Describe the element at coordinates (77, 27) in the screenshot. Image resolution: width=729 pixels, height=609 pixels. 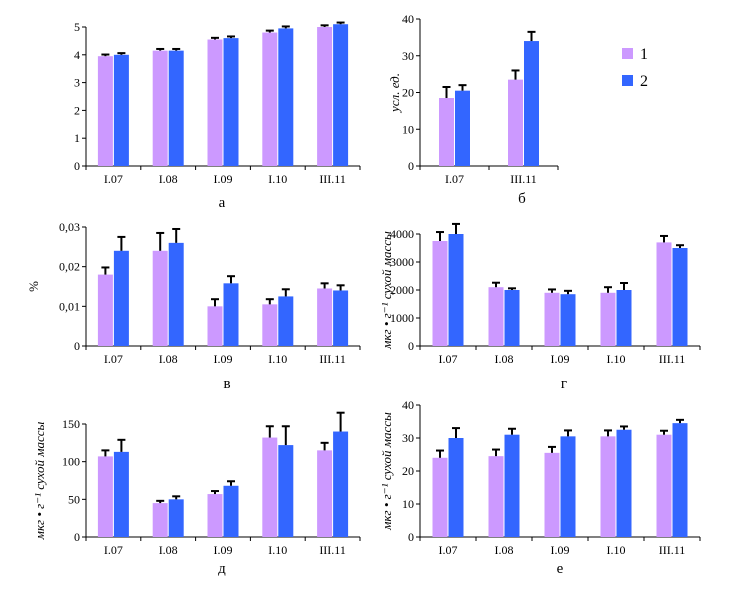
I see `y-tick-label: 5` at that location.